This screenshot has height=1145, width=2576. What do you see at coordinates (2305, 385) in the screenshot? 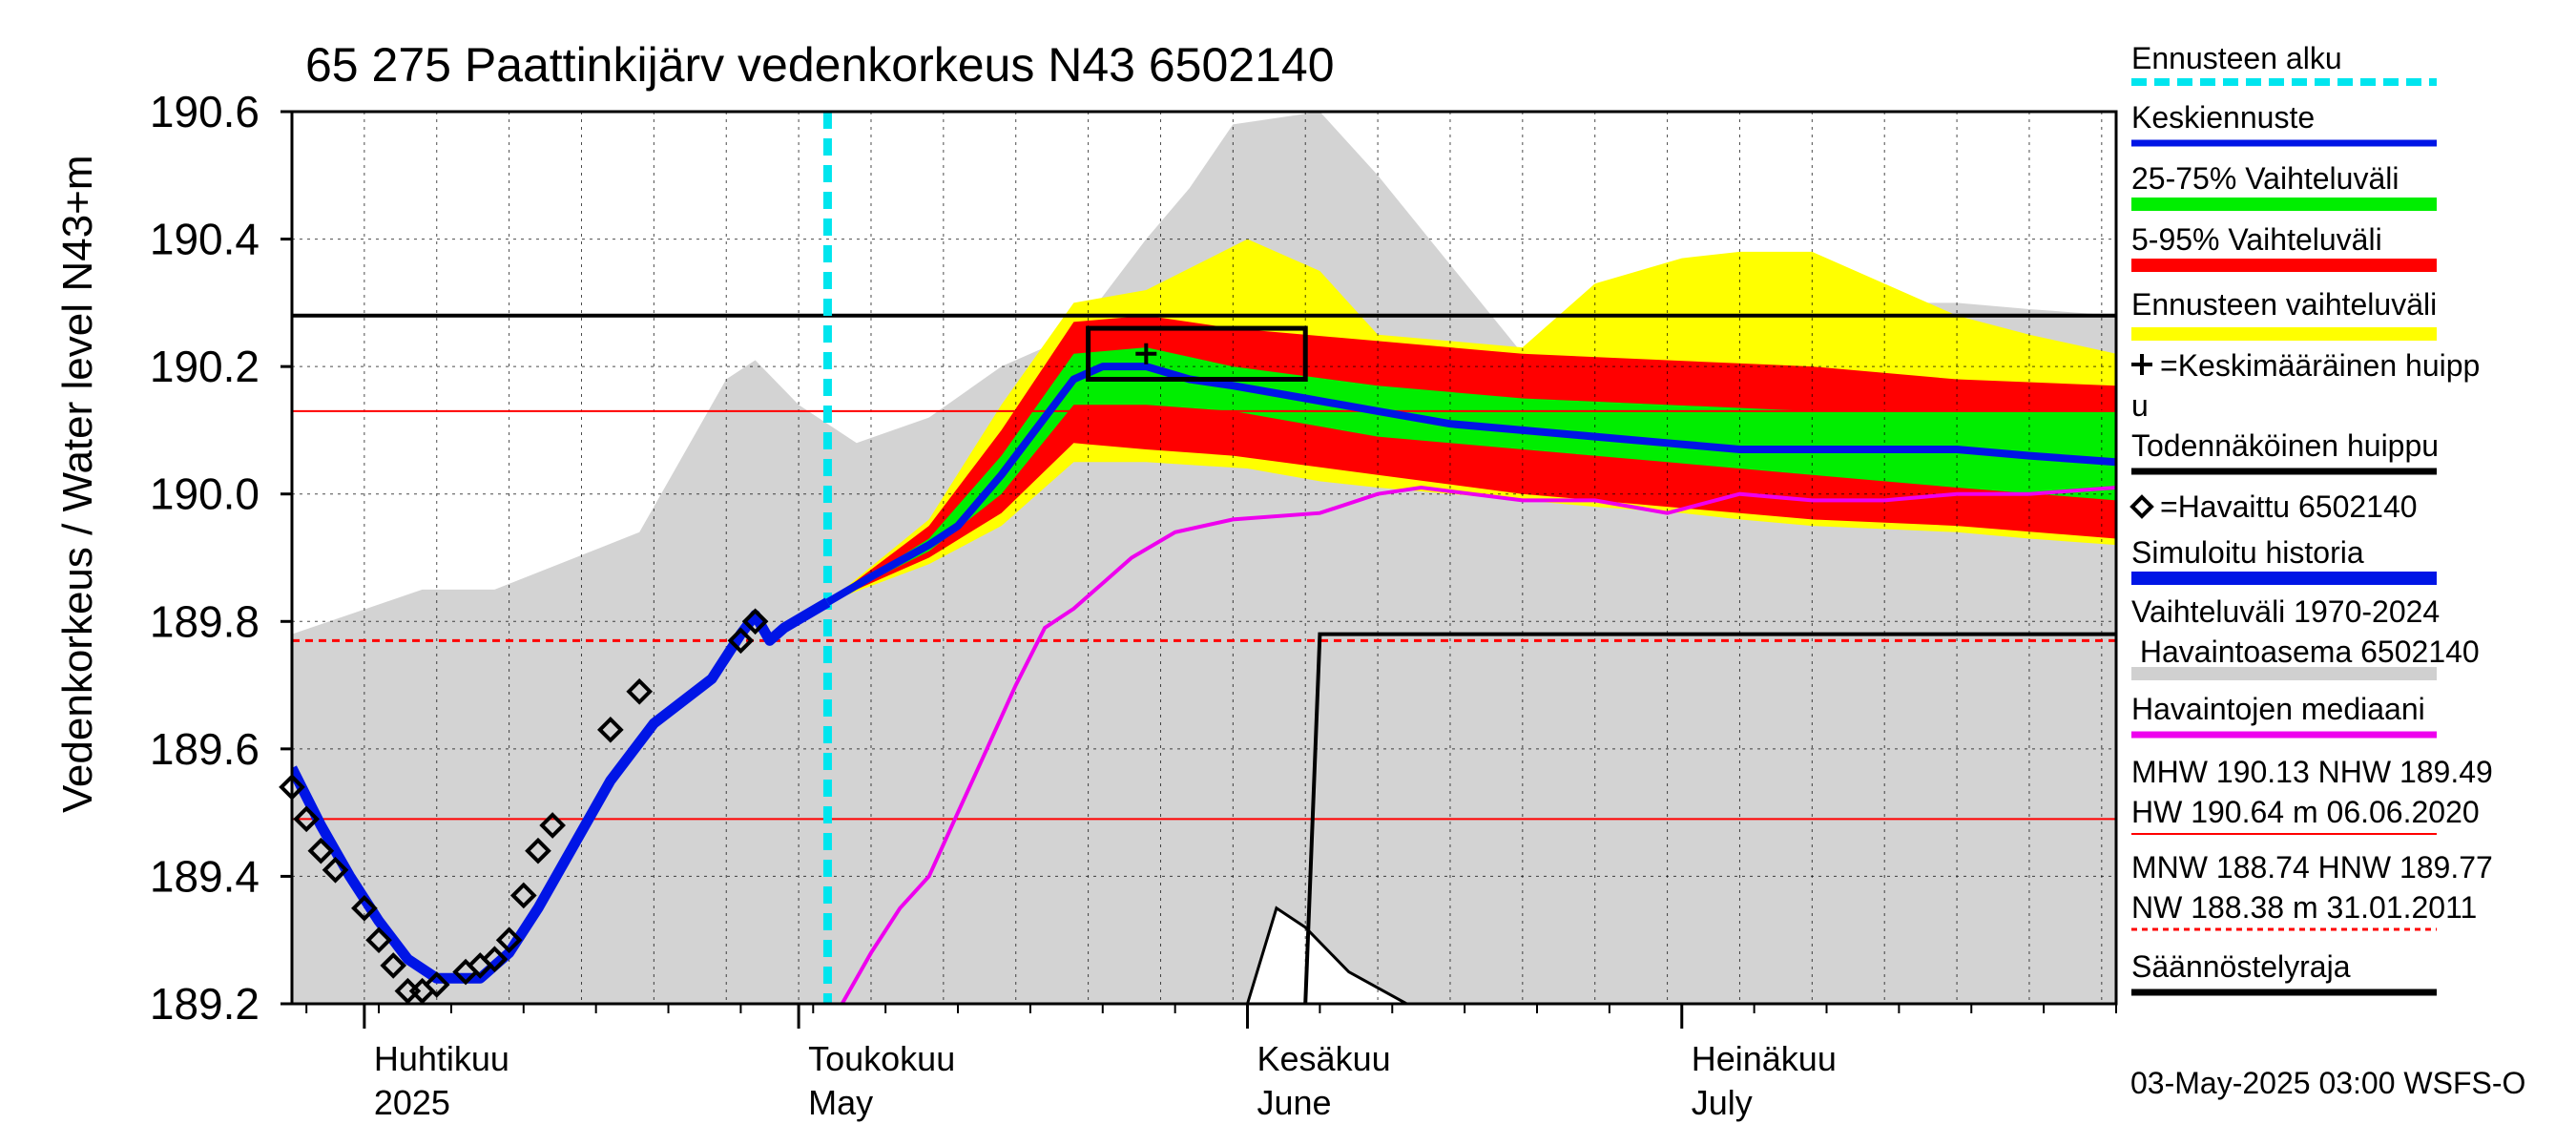
I see `legend-label: =Keskimääräinen huipp u` at bounding box center [2305, 385].